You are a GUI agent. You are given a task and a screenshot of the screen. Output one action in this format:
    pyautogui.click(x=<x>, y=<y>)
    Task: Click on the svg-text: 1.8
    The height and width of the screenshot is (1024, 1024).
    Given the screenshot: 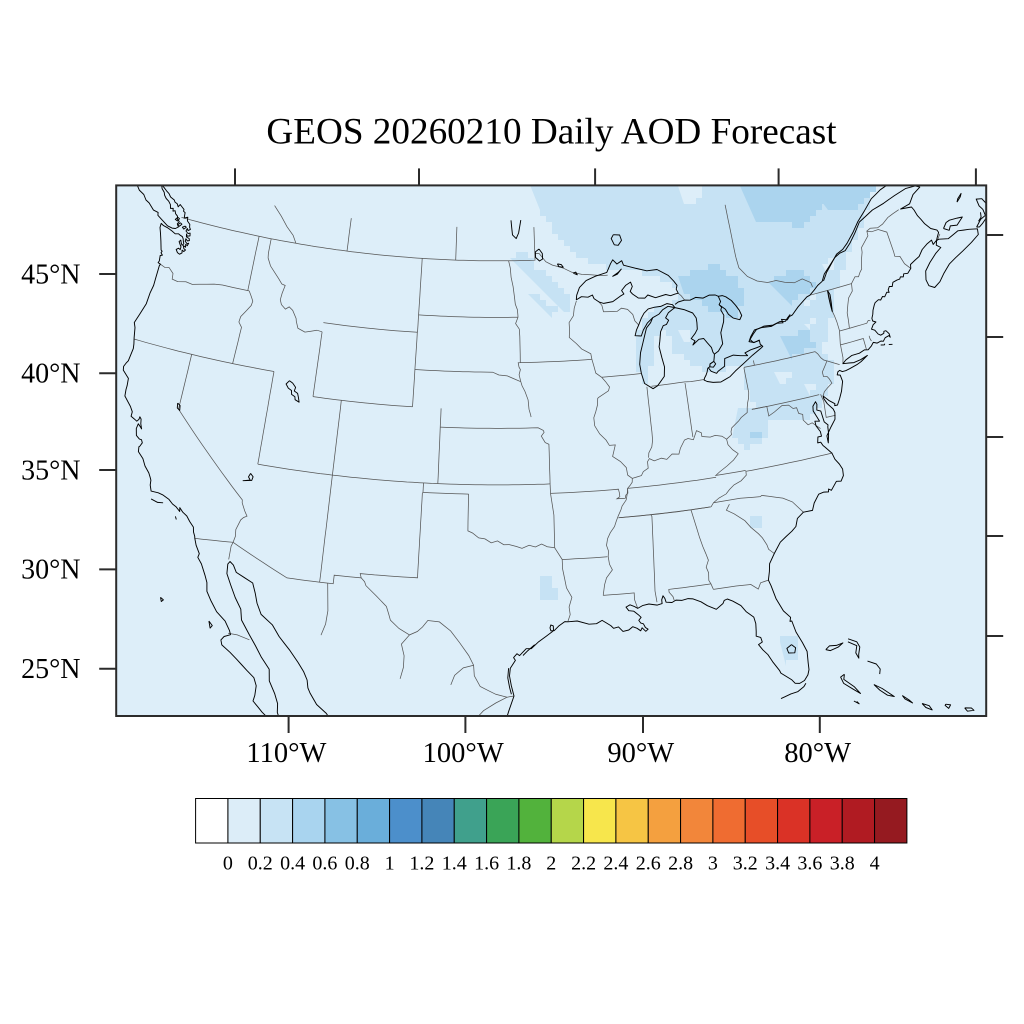 What is the action you would take?
    pyautogui.click(x=518, y=864)
    